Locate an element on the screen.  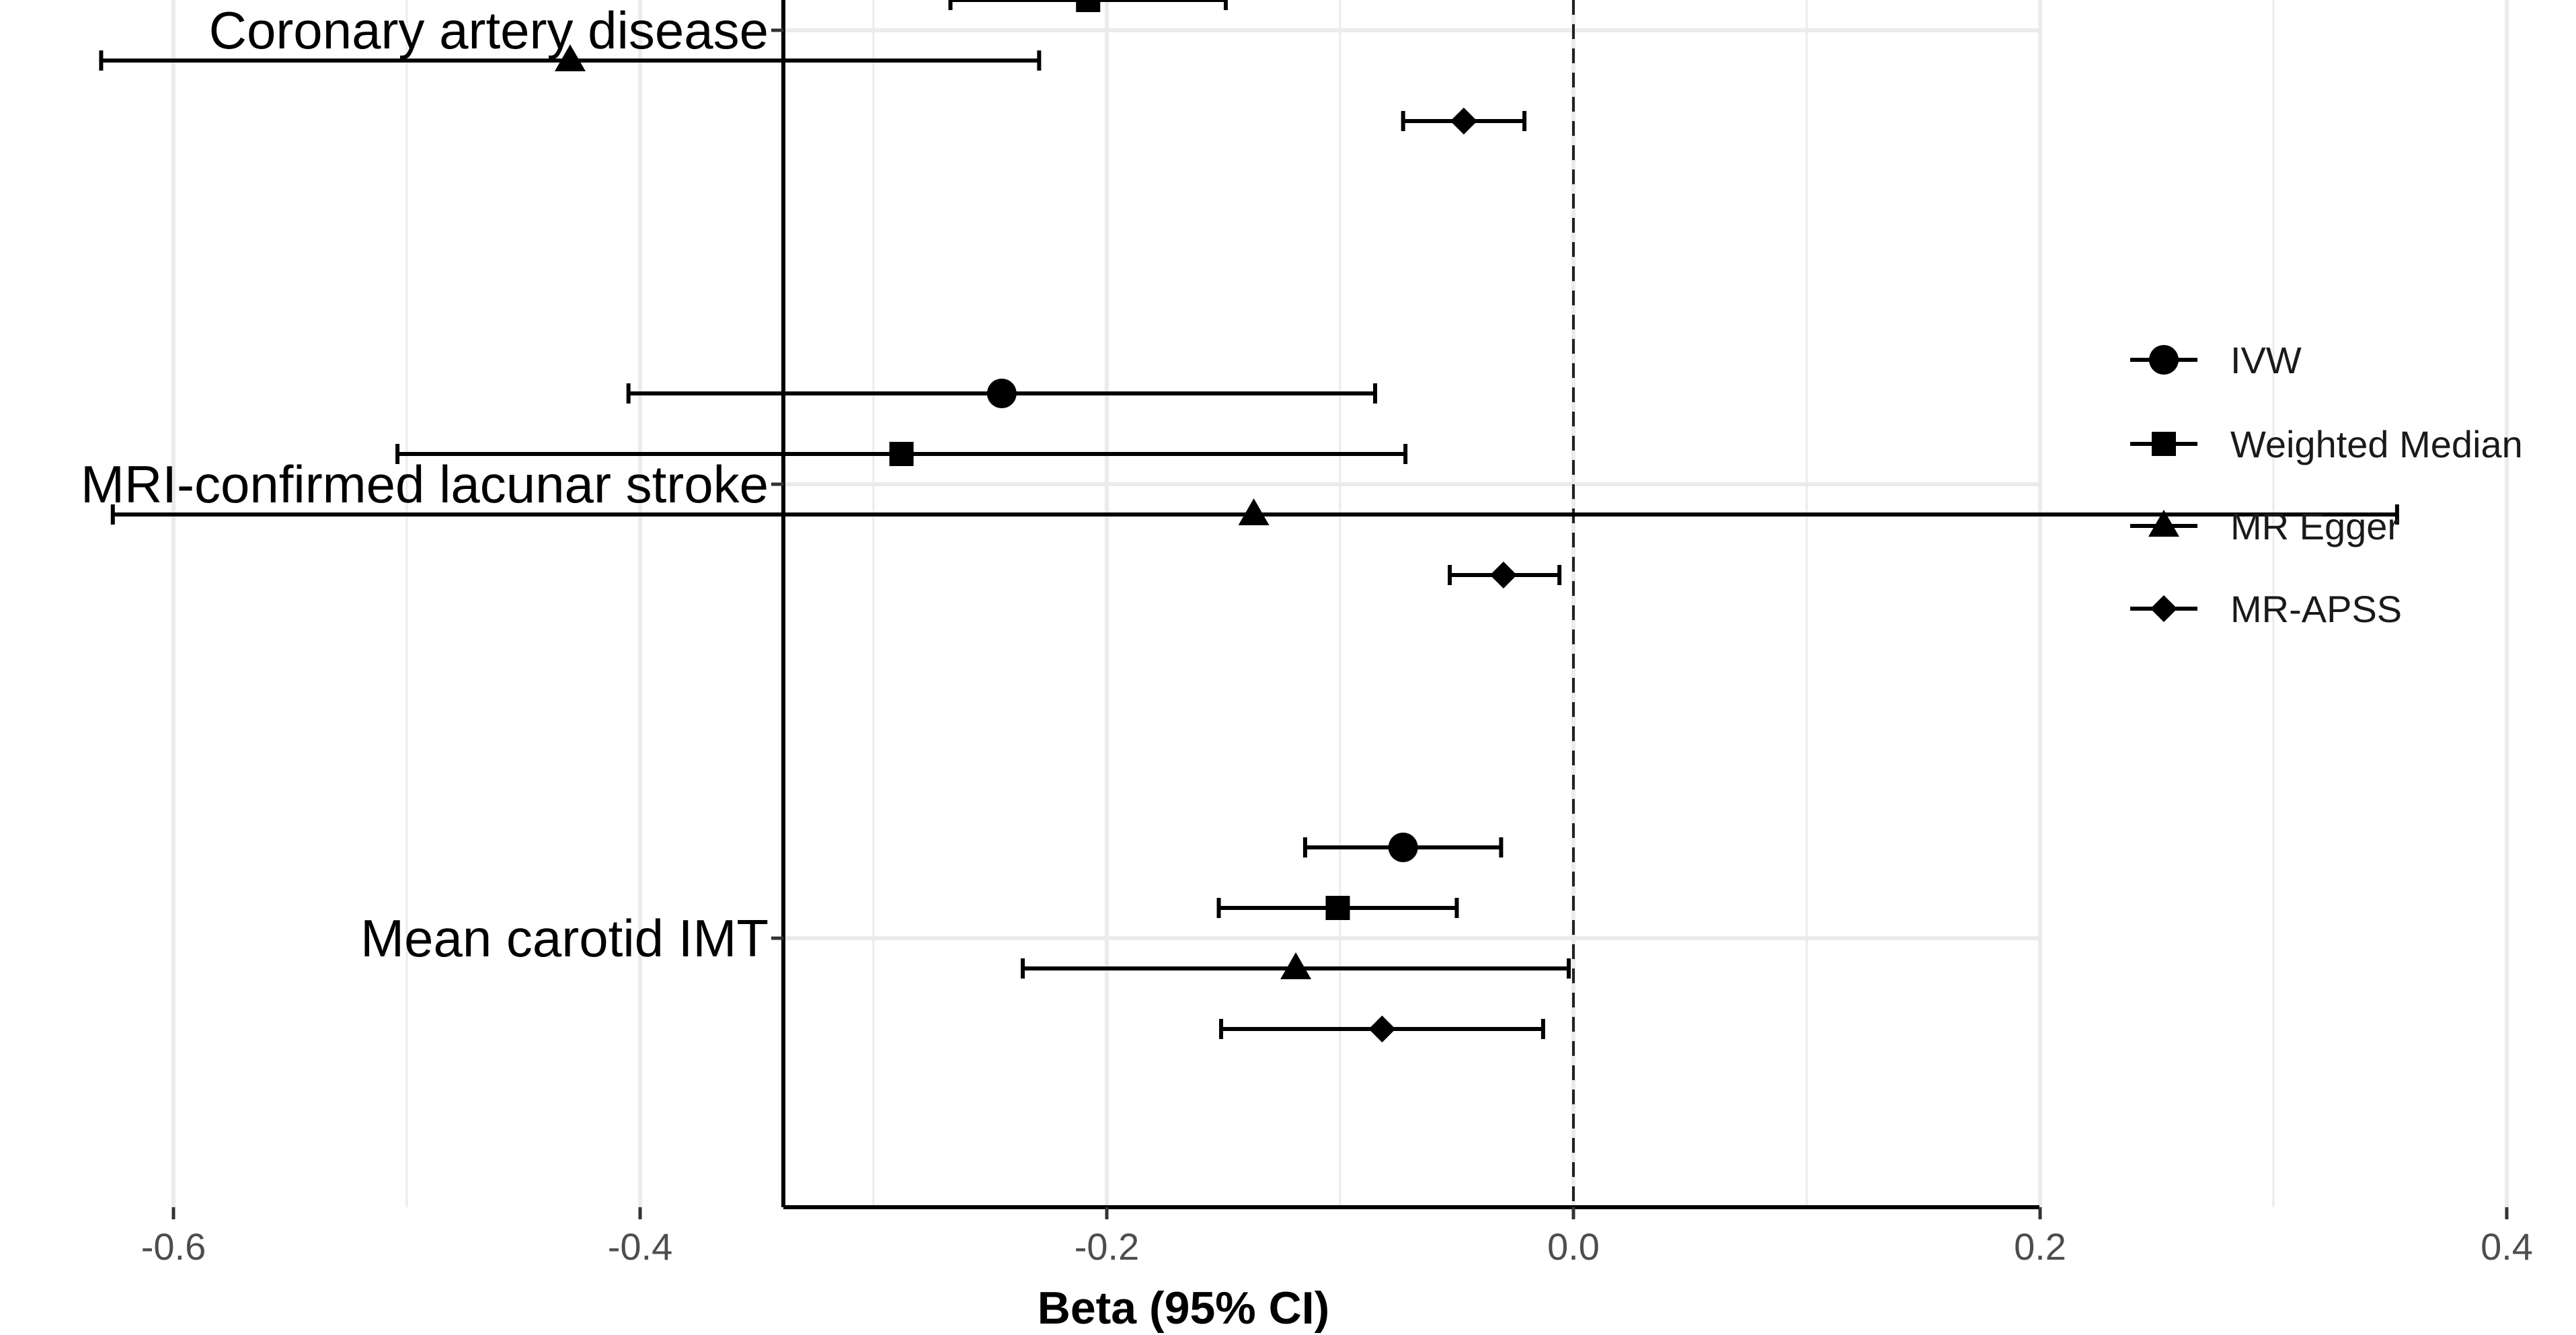
legend-item: IVW is located at coordinates (2216, 360).